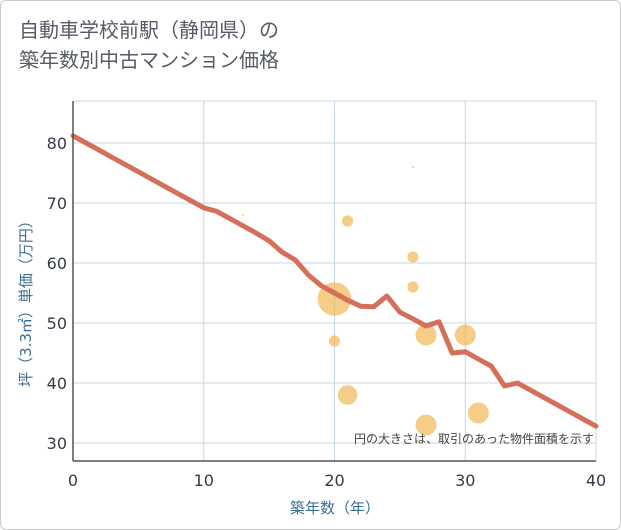 This screenshot has height=530, width=621. I want to click on x-tick-label: 10, so click(204, 480).